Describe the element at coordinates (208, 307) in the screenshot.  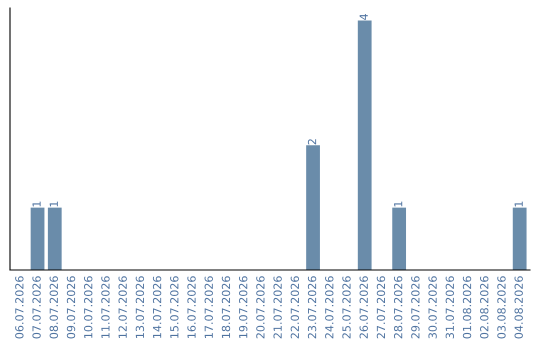
I see `x-tick-label: 17.07.2026` at that location.